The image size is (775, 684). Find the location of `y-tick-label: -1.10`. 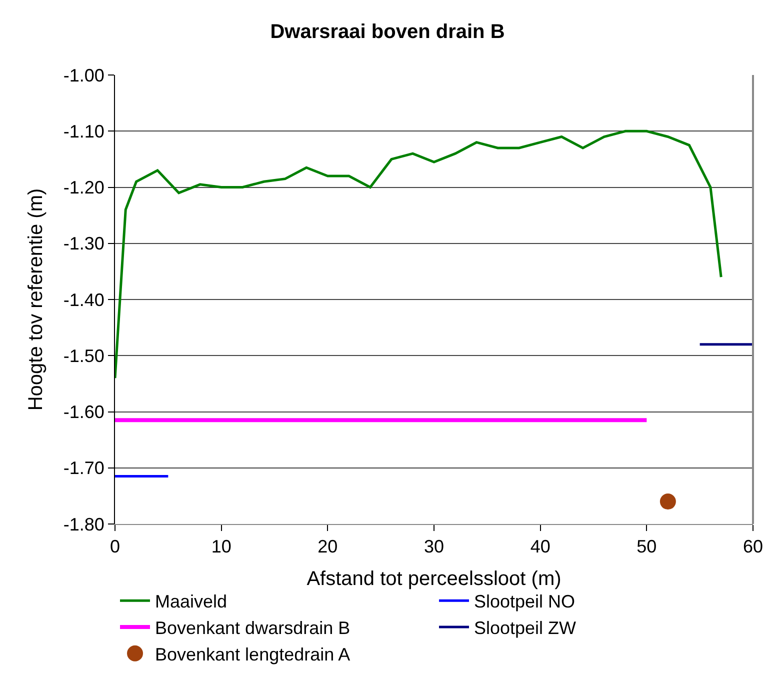

y-tick-label: -1.10 is located at coordinates (83, 131).